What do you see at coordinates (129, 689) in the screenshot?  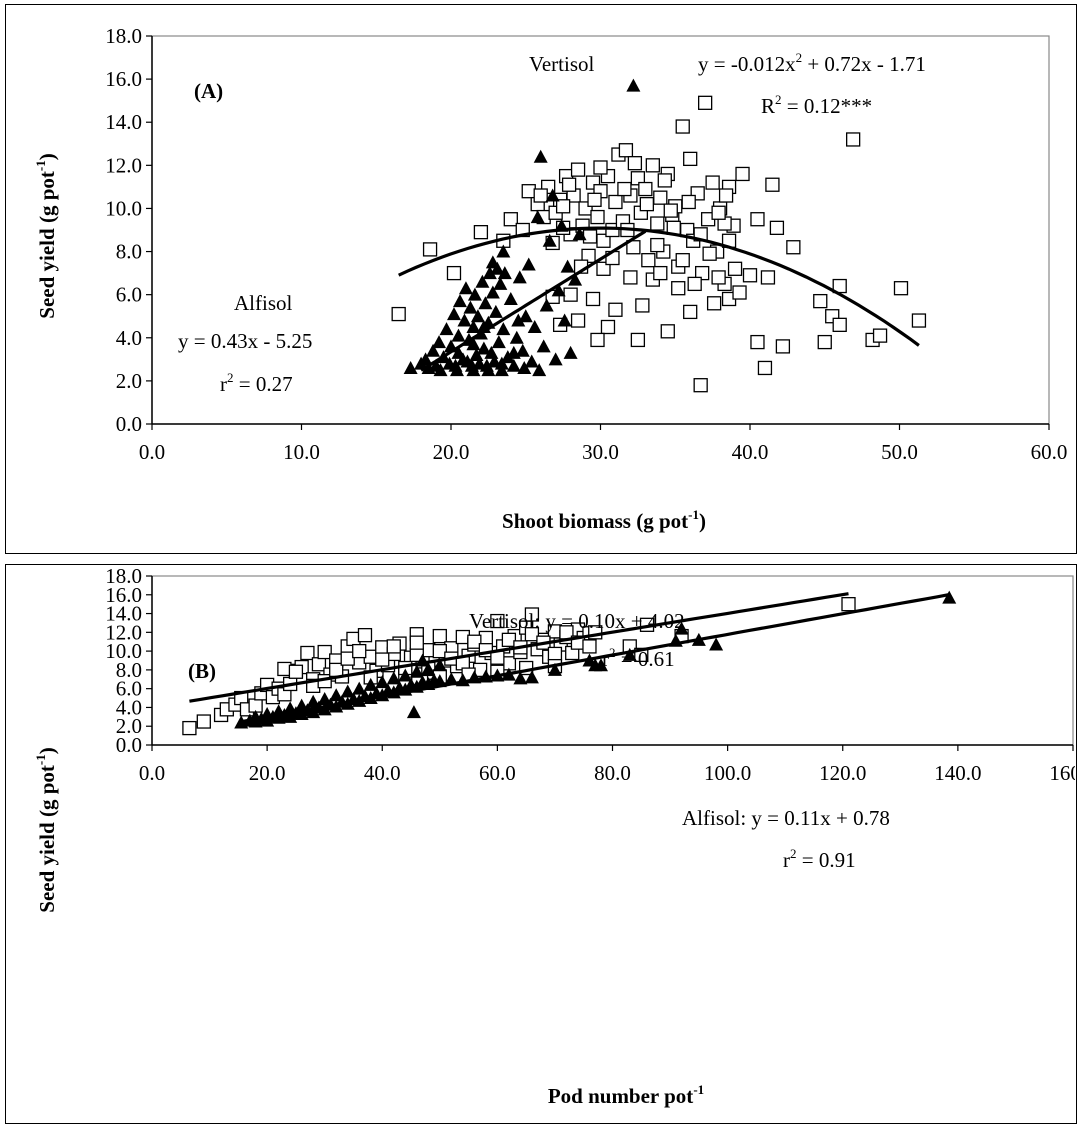 I see `chart-b-y-tick-label: 6.0` at bounding box center [129, 689].